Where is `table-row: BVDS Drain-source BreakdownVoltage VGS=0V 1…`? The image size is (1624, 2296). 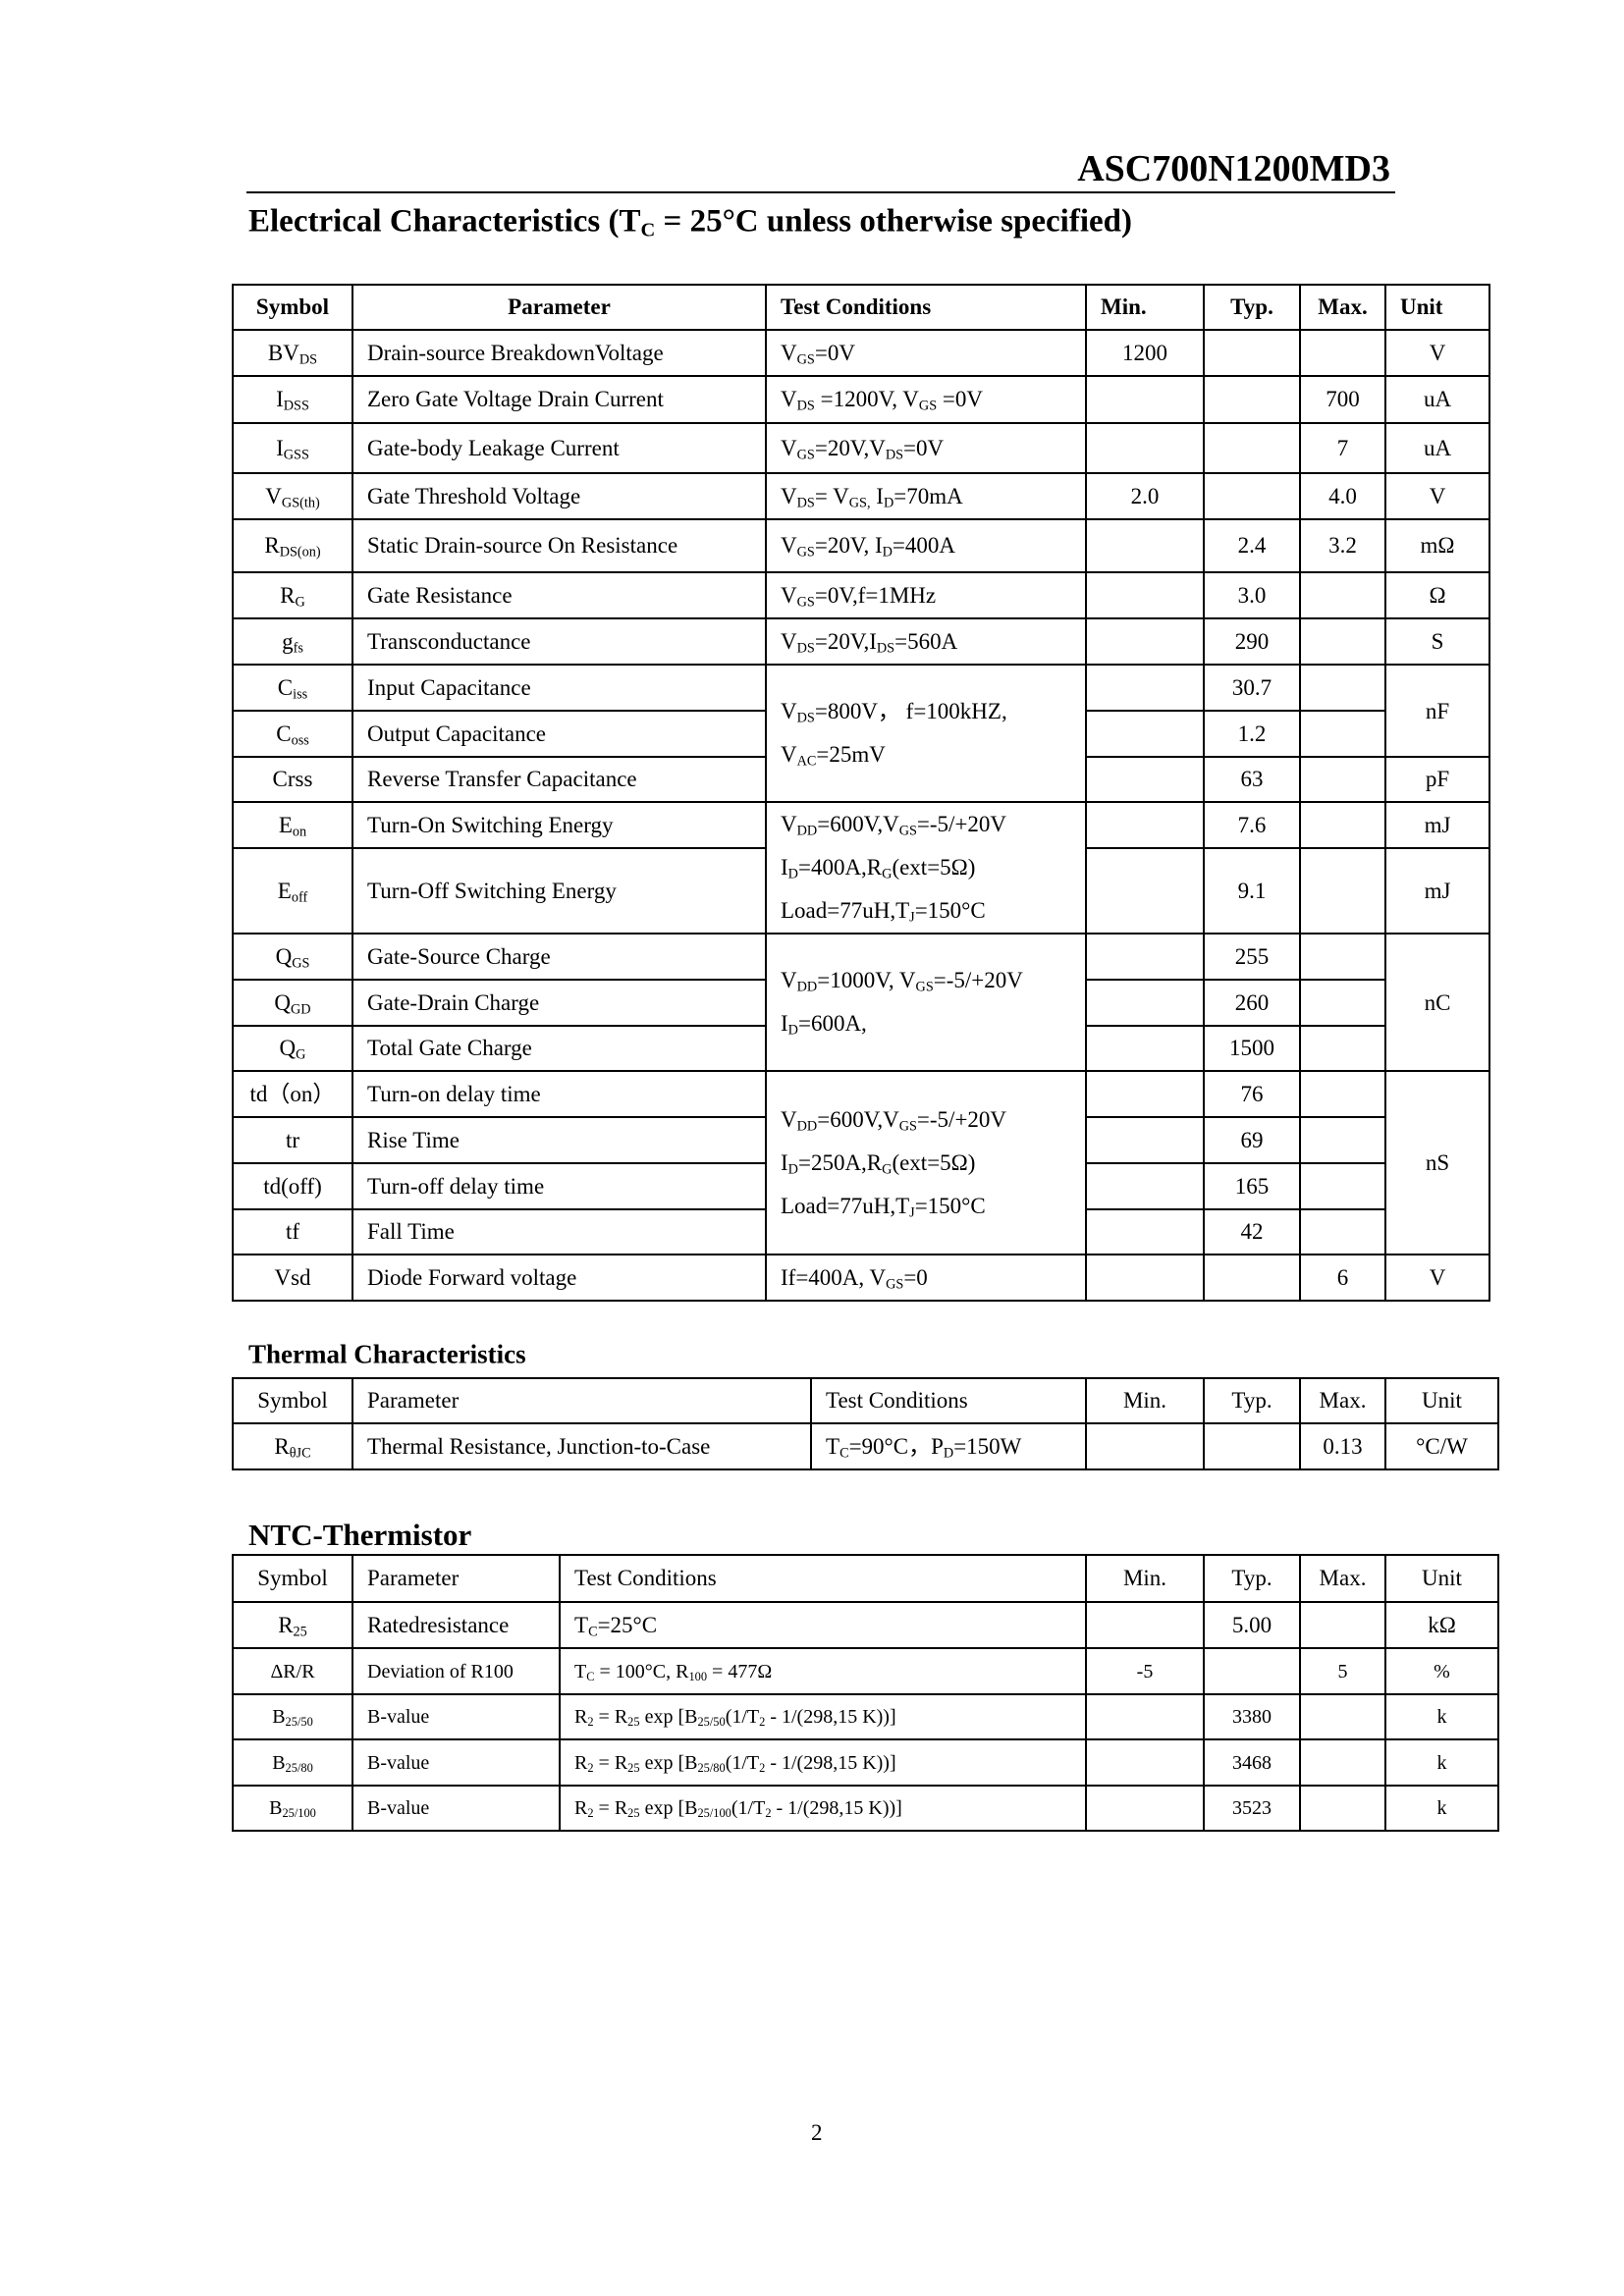 table-row: BVDS Drain-source BreakdownVoltage VGS=0V 1… is located at coordinates (861, 353).